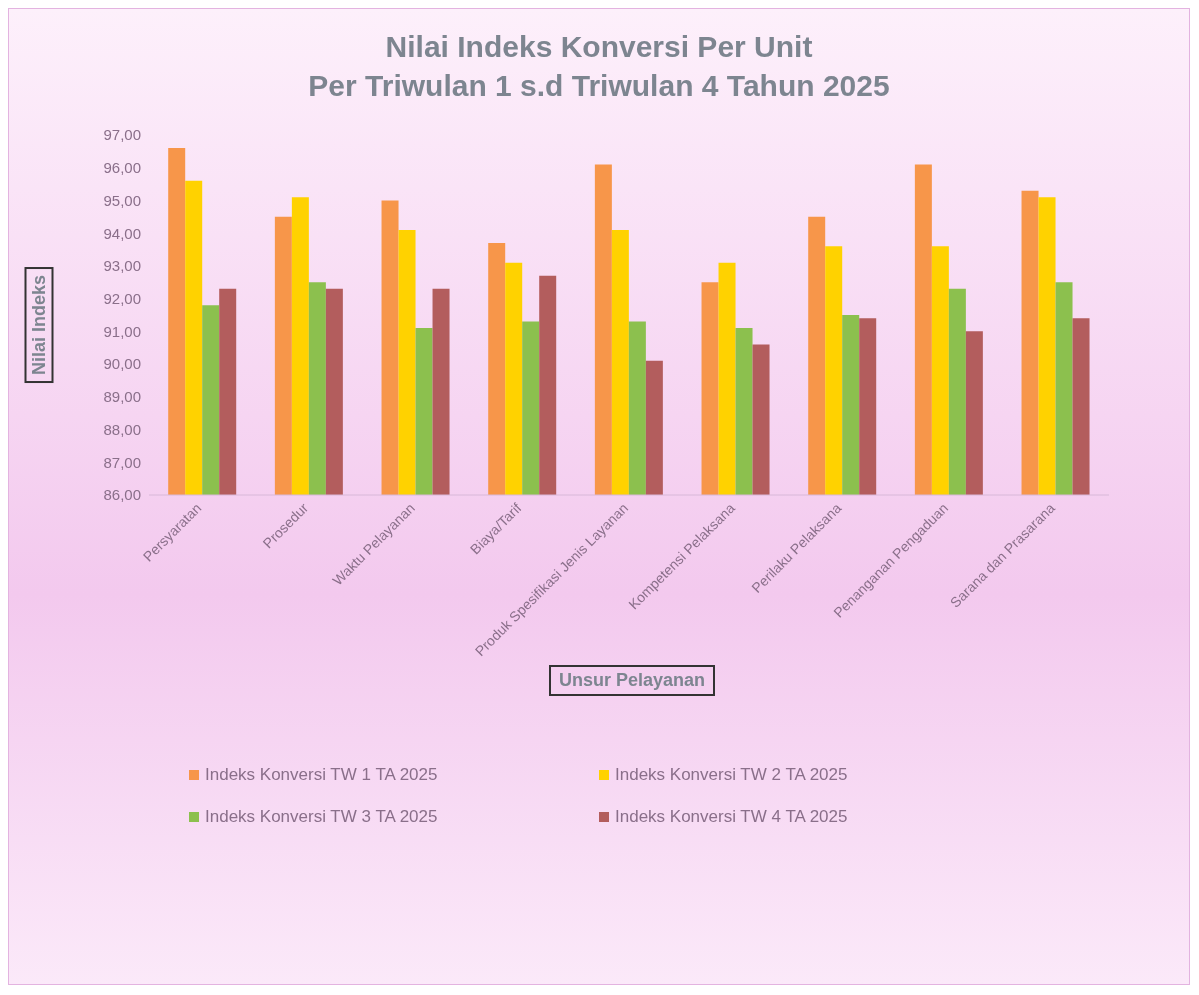 Image resolution: width=1199 pixels, height=995 pixels. Describe the element at coordinates (122, 298) in the screenshot. I see `y-tick-label: 92,00` at that location.